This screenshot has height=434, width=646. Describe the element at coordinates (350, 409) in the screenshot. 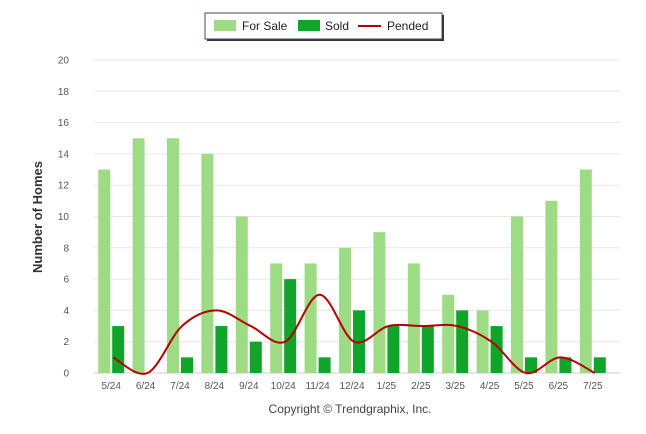

I see `copyright-text: Copyright © Trendgraphix, Inc.` at that location.